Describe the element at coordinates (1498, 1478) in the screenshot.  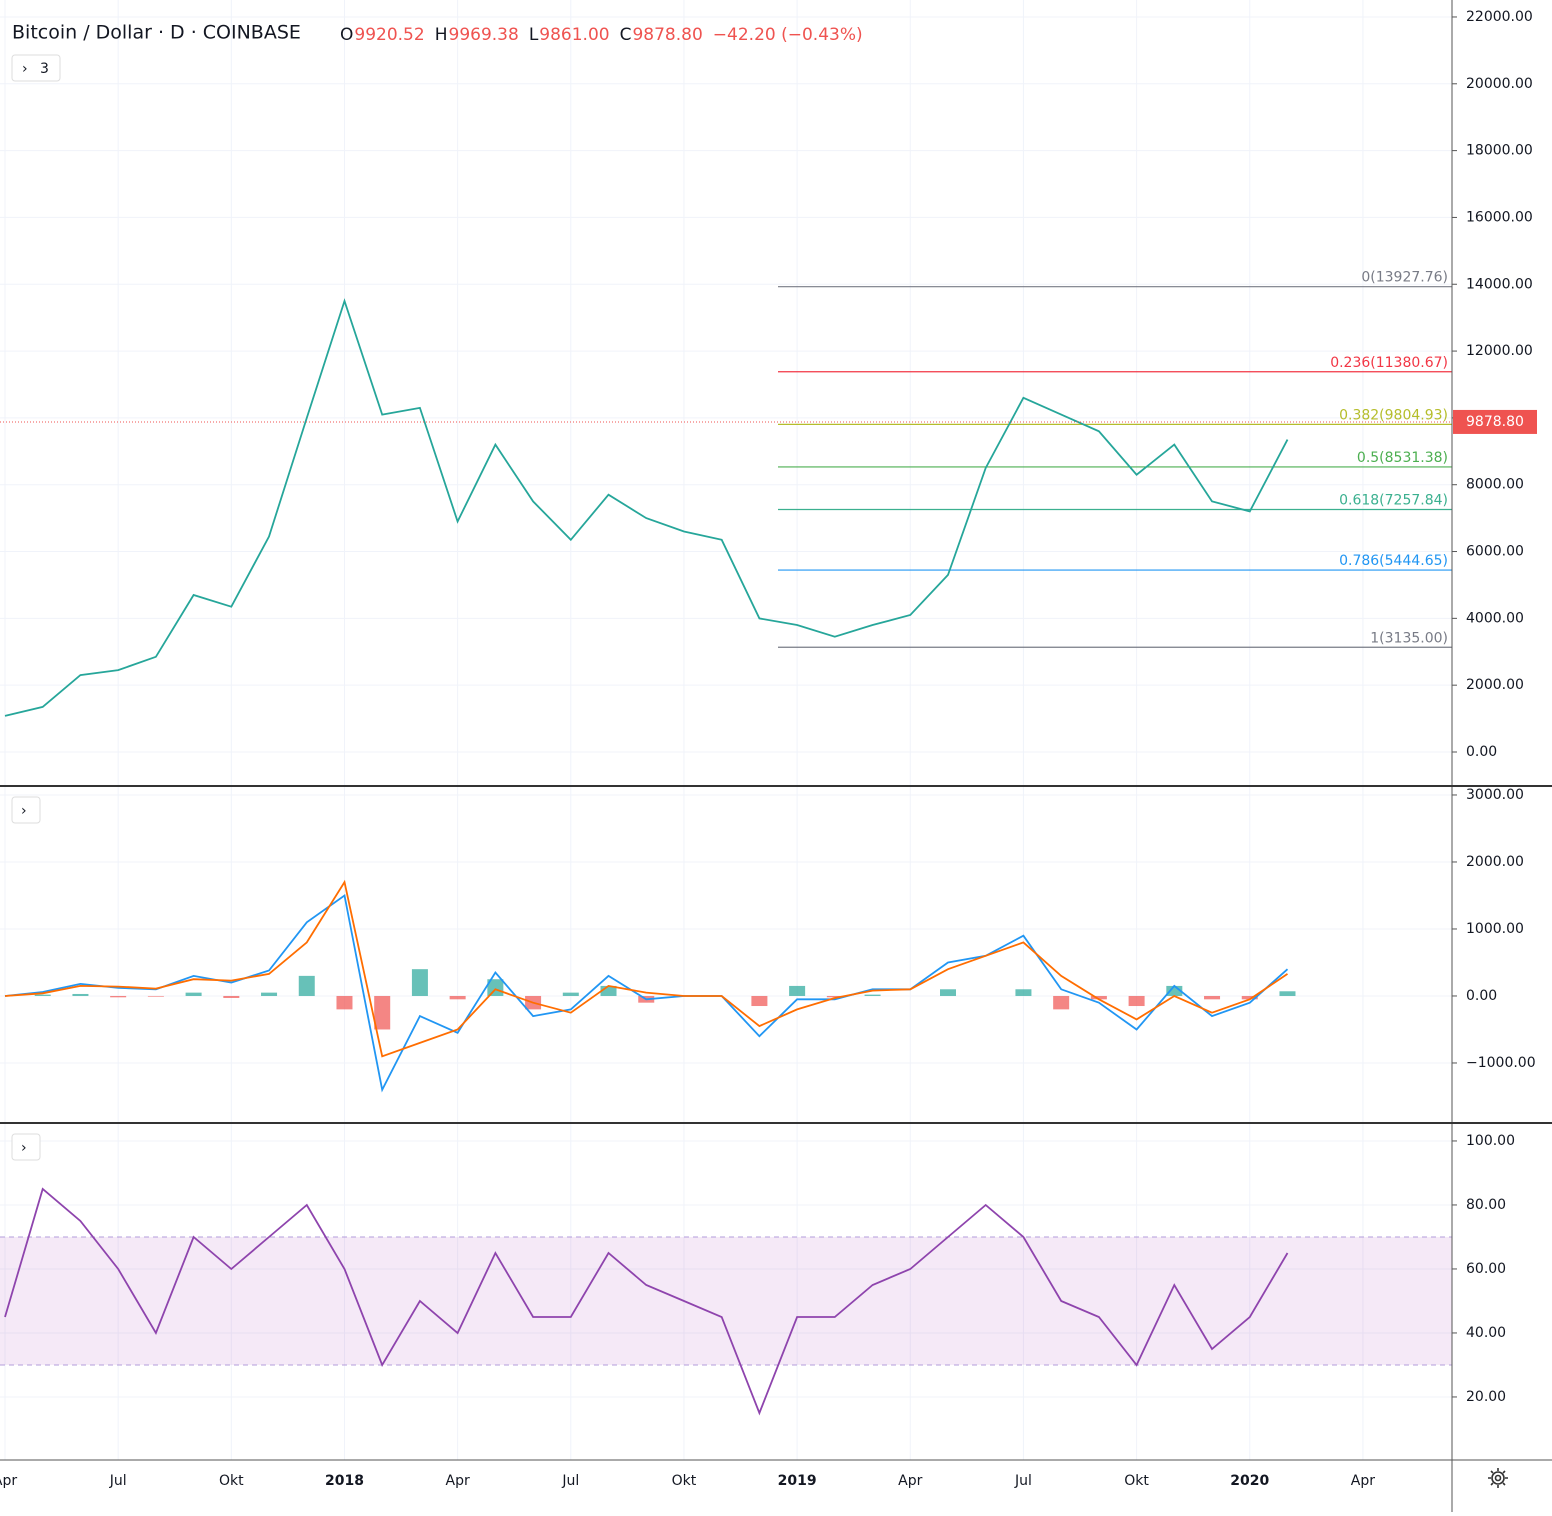
I see `settings-icon` at that location.